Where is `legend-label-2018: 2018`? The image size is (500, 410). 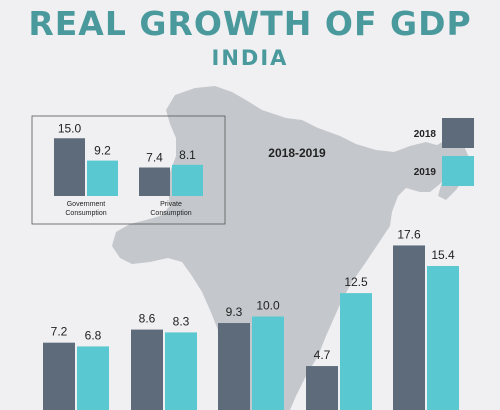 legend-label-2018: 2018 is located at coordinates (425, 134).